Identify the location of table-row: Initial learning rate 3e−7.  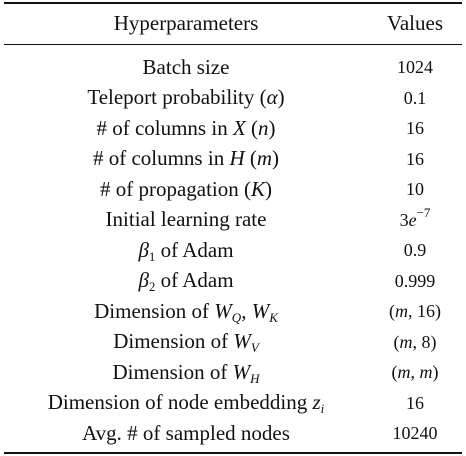
(233, 220).